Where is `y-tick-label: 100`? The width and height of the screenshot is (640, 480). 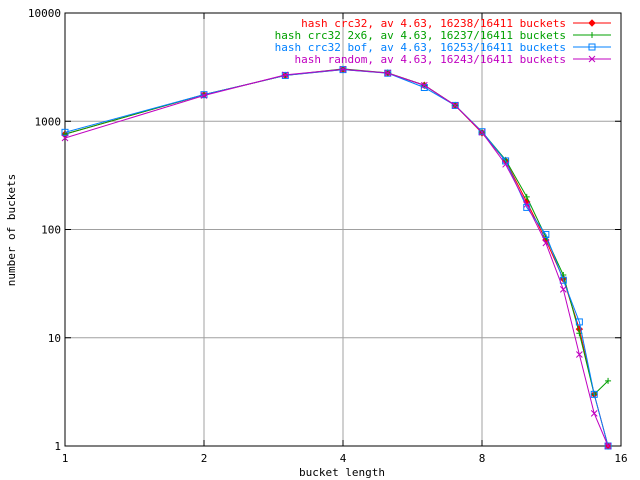
y-tick-label: 100 is located at coordinates (51, 230).